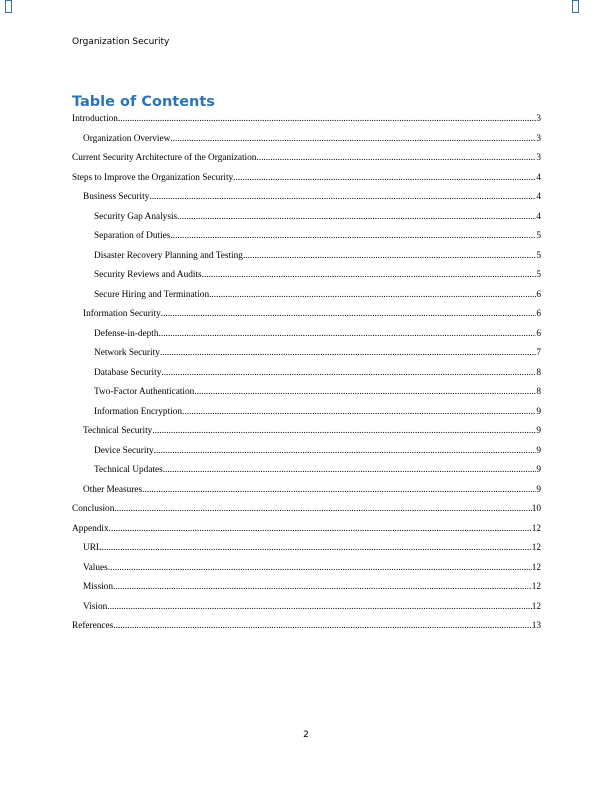 The width and height of the screenshot is (612, 792). Describe the element at coordinates (92, 548) in the screenshot. I see `toc-entry-label: URL` at that location.